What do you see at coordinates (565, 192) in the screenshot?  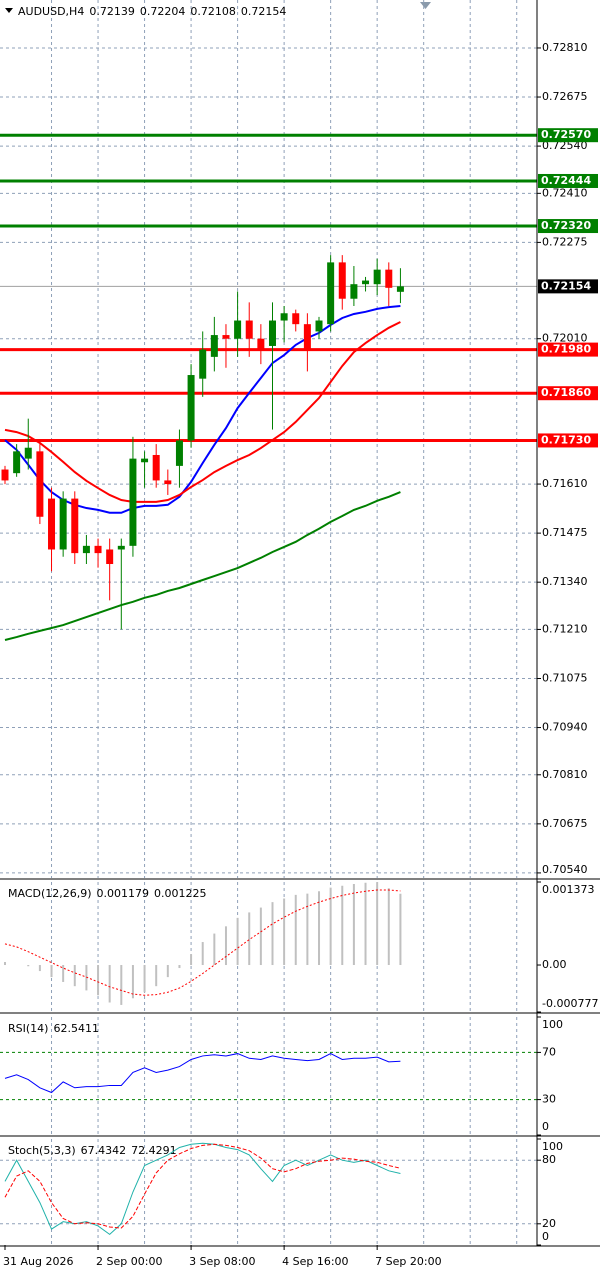 I see `y-tick-label: 0.72410` at bounding box center [565, 192].